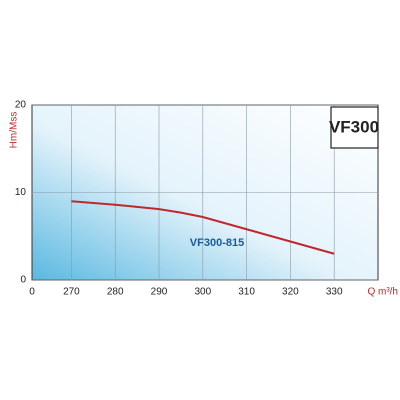 The image size is (400, 400). Describe the element at coordinates (334, 292) in the screenshot. I see `x-tick-label: 330` at that location.